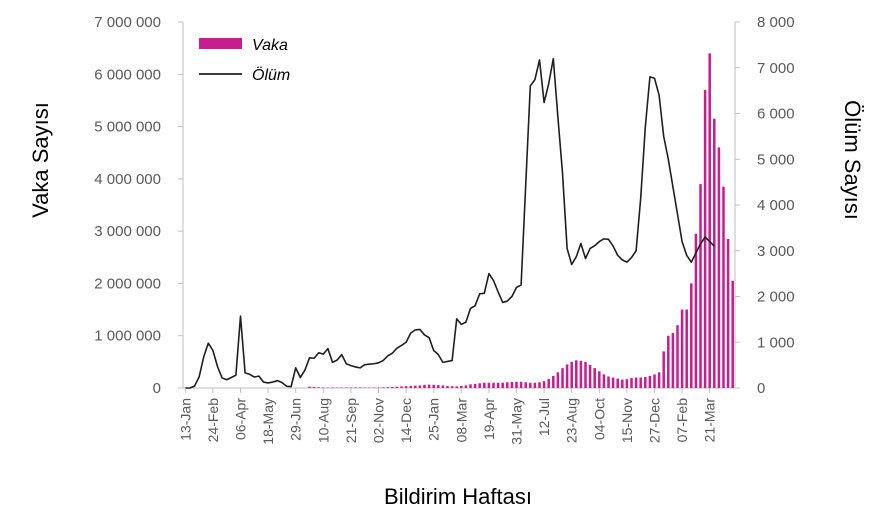 The width and height of the screenshot is (873, 522). Describe the element at coordinates (127, 231) in the screenshot. I see `y-left-tick-label: 3 000 000` at that location.